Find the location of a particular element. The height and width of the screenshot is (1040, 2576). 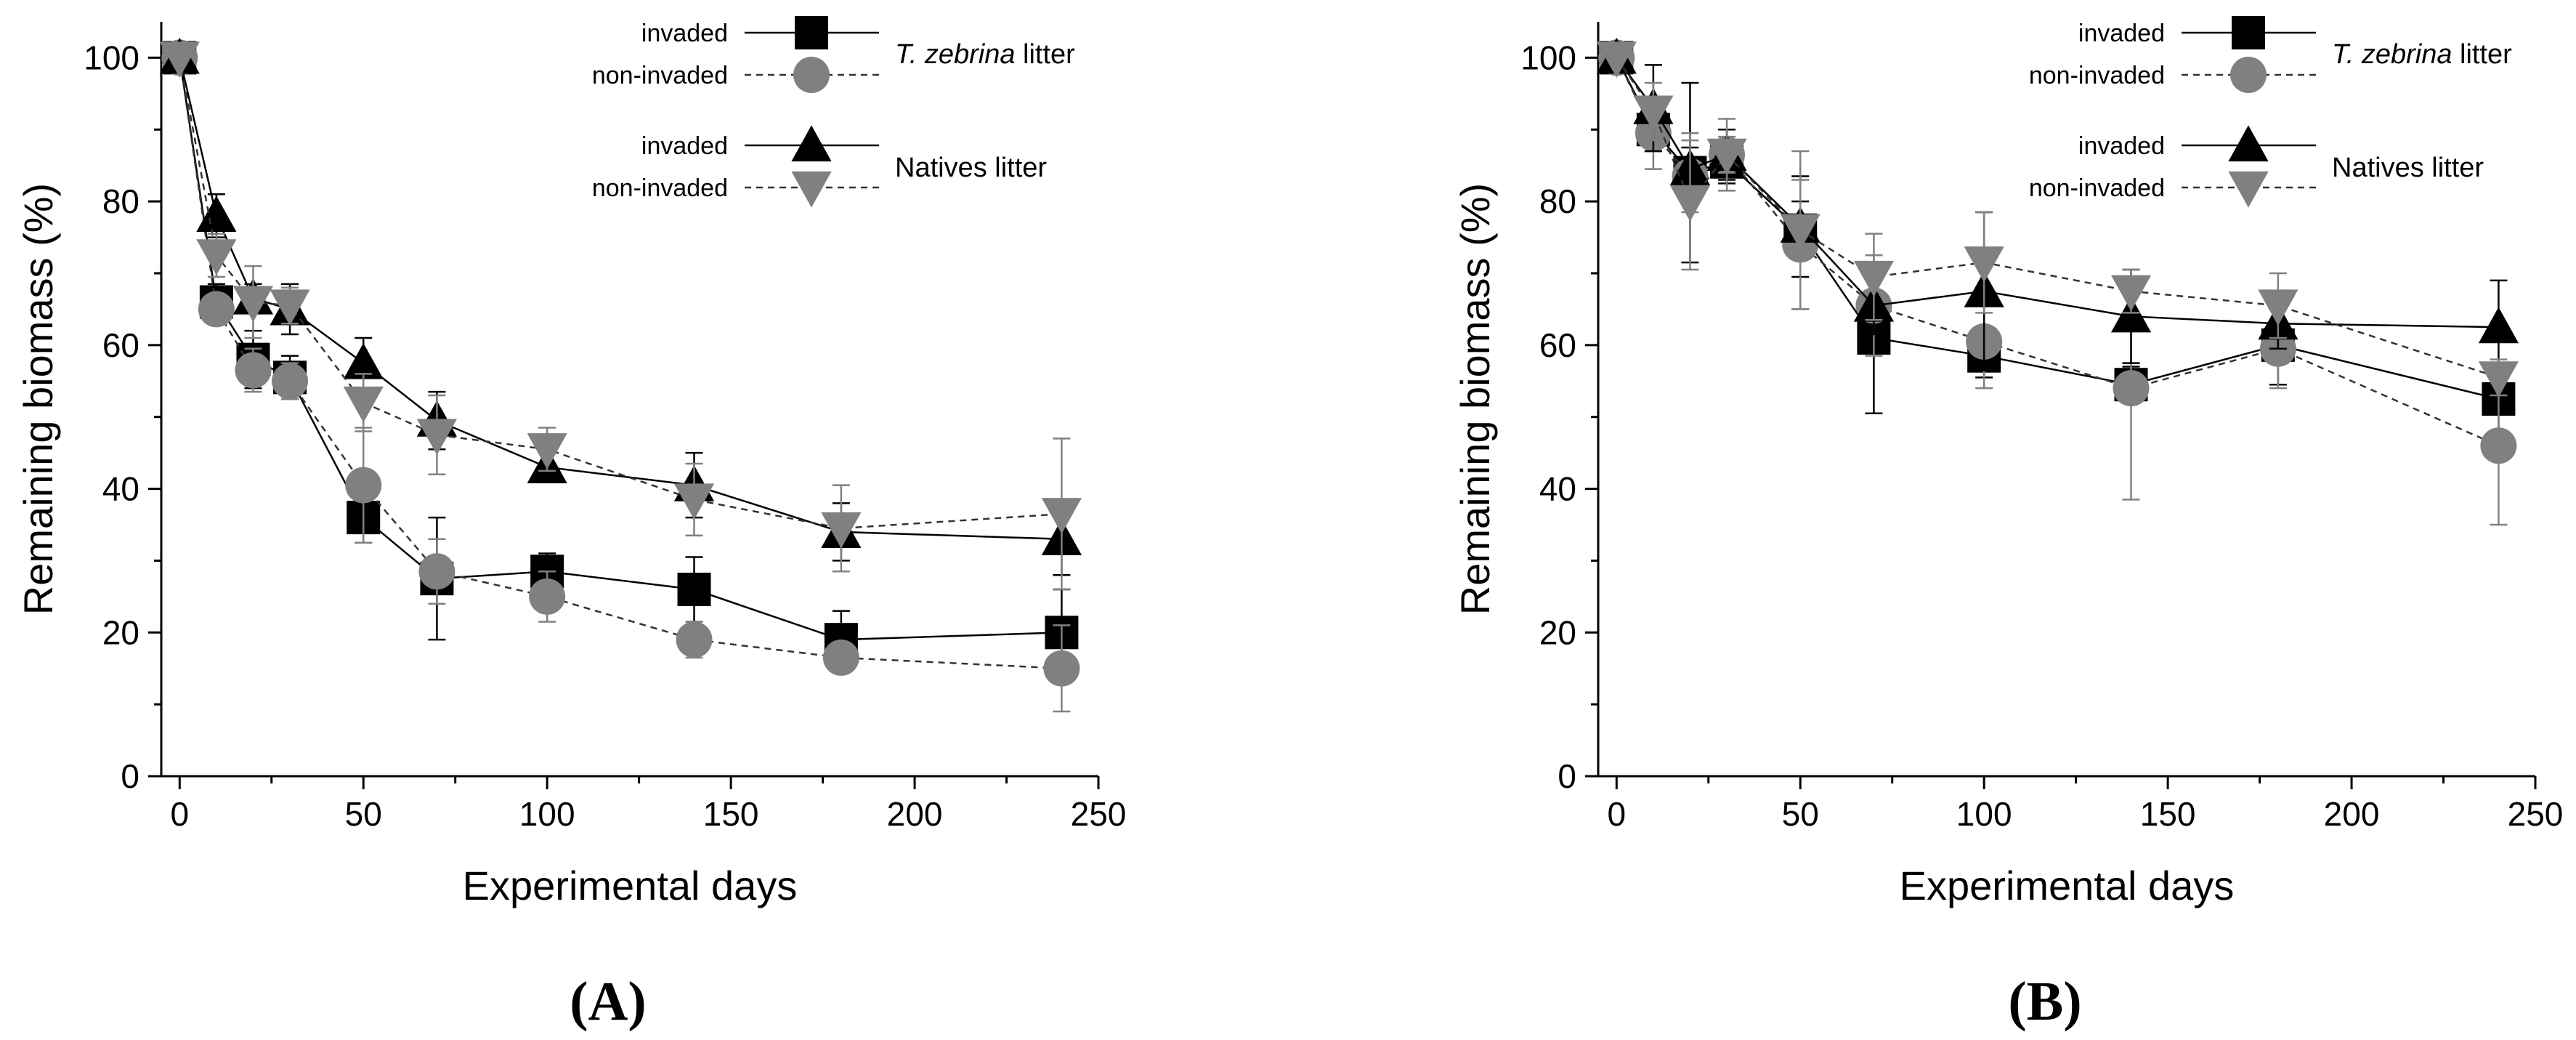

legend-group-species: T. zebrina is located at coordinates (955, 54).